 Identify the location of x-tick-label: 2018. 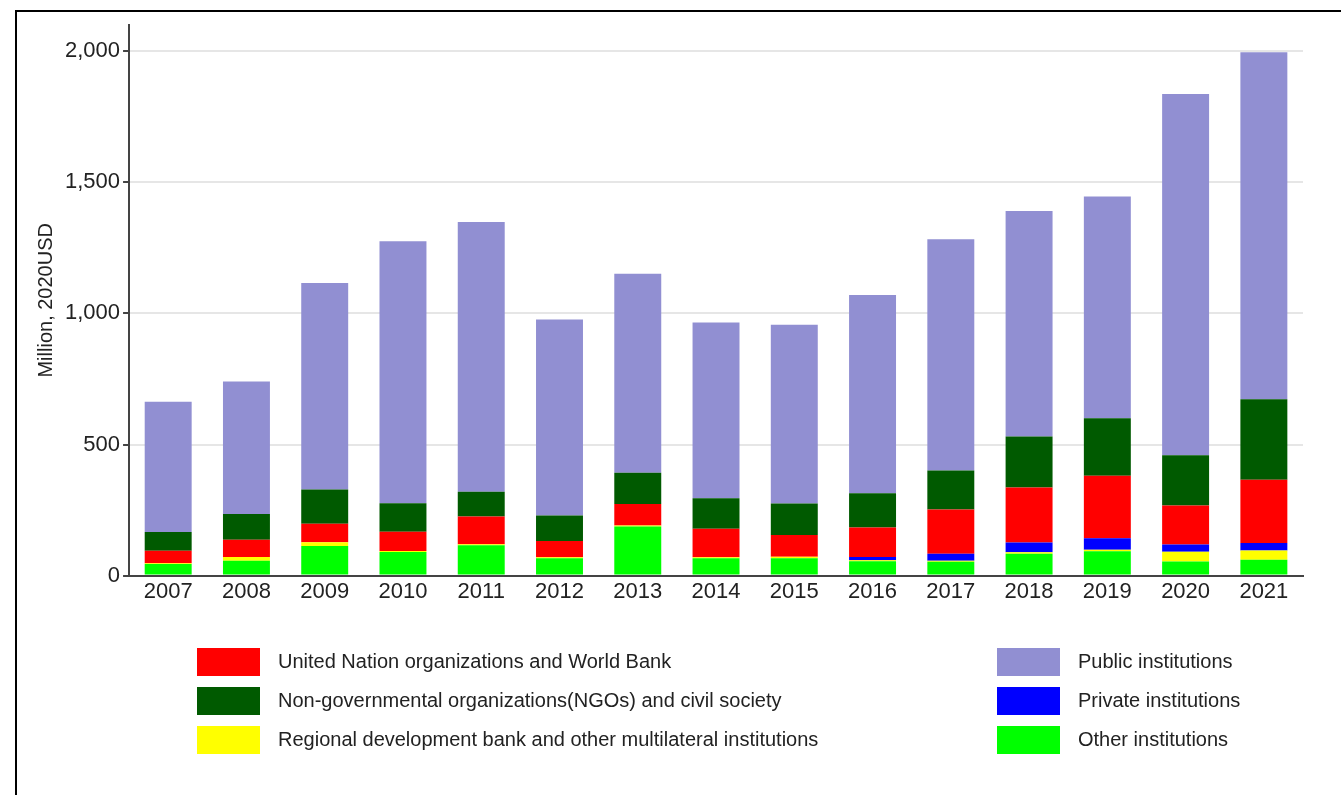
(1029, 590).